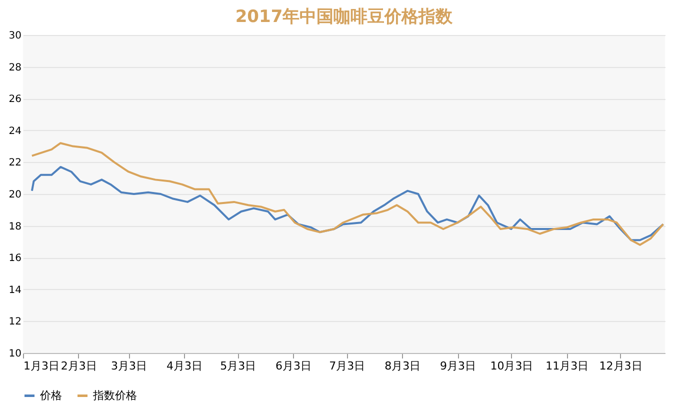 The height and width of the screenshot is (409, 679). Describe the element at coordinates (15, 36) in the screenshot. I see `y-tick-label: 30` at that location.